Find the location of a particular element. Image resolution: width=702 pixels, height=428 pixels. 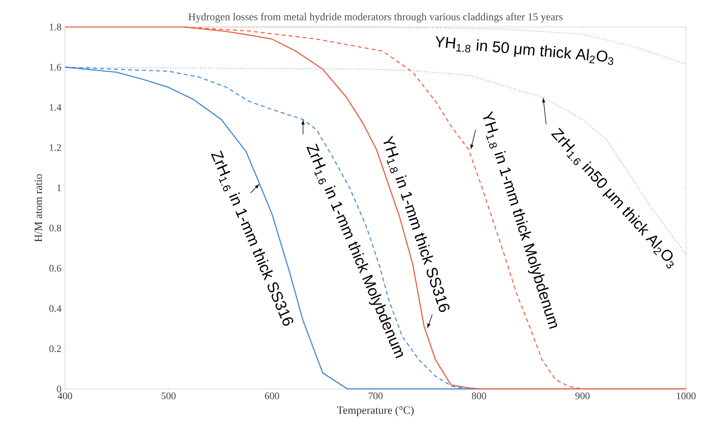

x-tick-label: 900 is located at coordinates (582, 396).